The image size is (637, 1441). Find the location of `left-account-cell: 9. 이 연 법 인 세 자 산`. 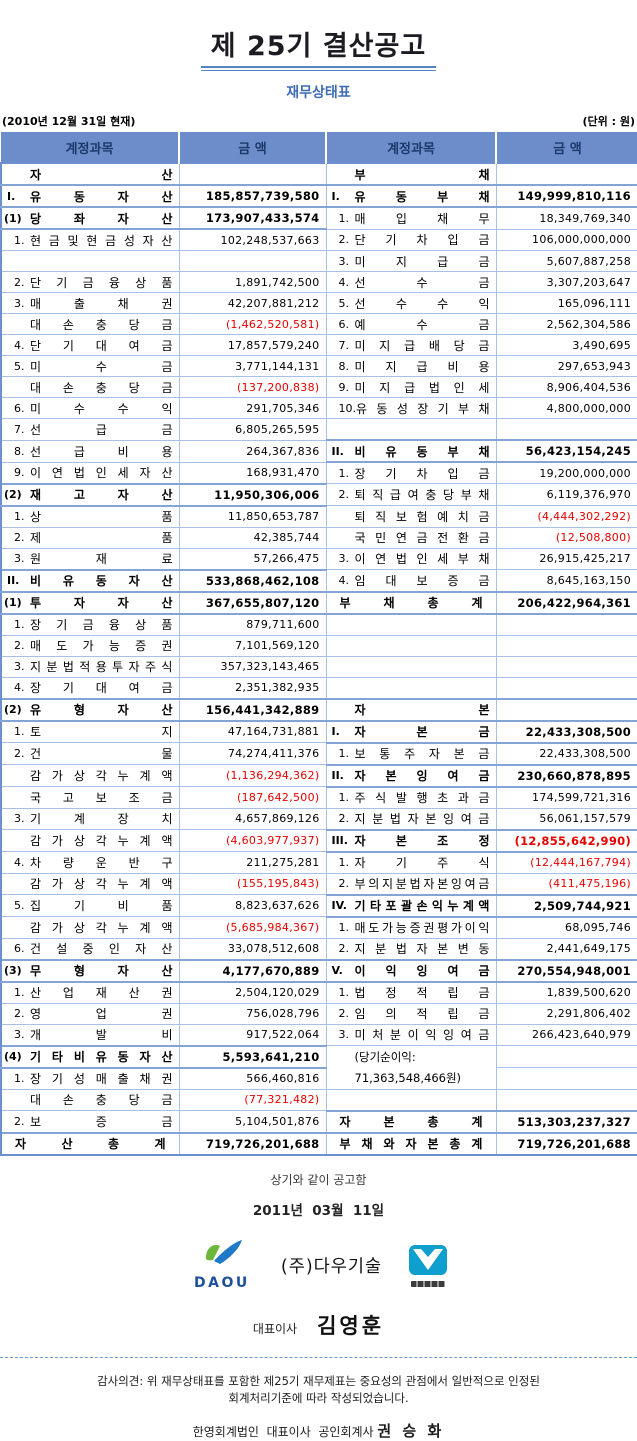

left-account-cell: 9. 이 연 법 인 세 자 산 is located at coordinates (90, 472).